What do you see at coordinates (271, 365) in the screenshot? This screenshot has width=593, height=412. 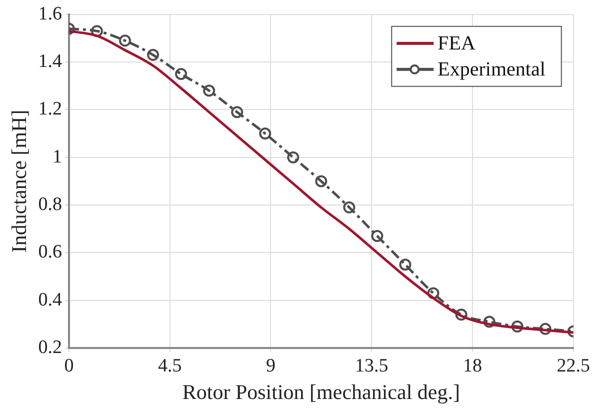 I see `x-tick-label: 9` at bounding box center [271, 365].